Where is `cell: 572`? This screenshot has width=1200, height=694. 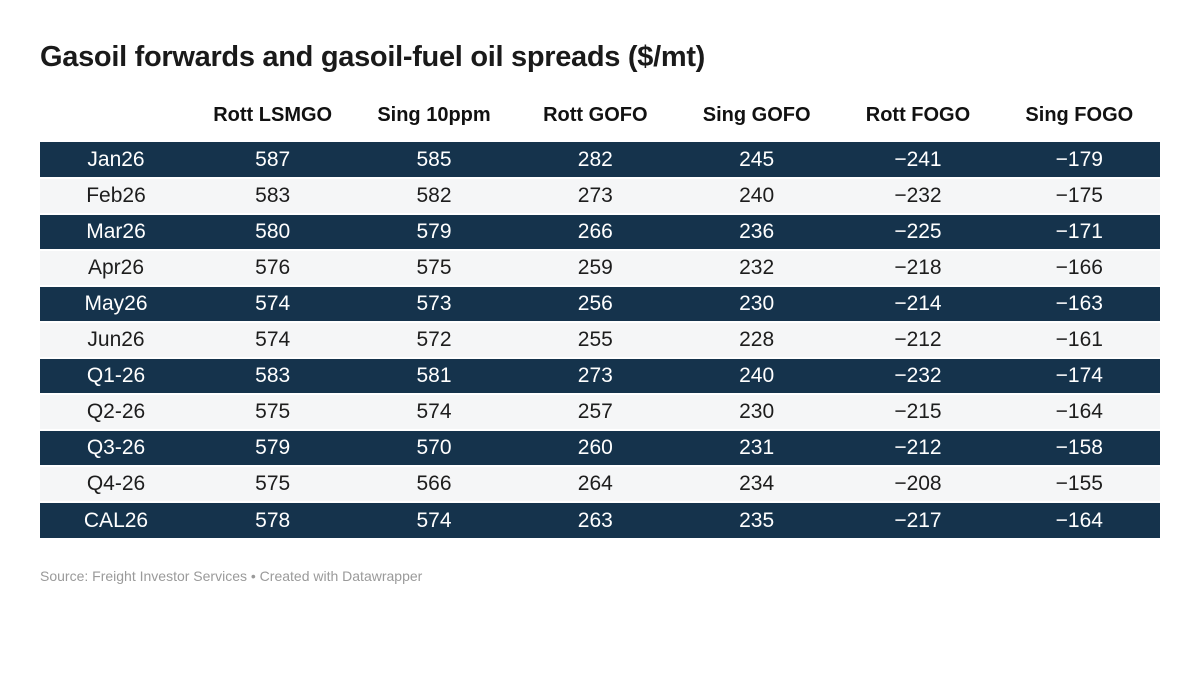
cell: 572 is located at coordinates (434, 340).